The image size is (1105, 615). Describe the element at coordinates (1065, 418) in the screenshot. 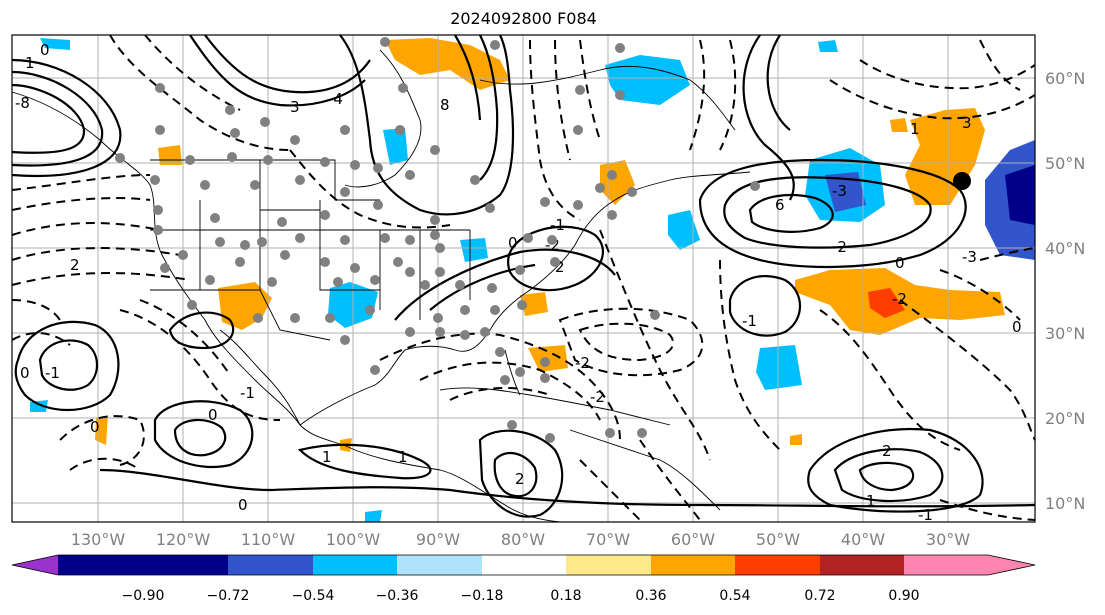

I see `lat-tick: 20°N` at that location.